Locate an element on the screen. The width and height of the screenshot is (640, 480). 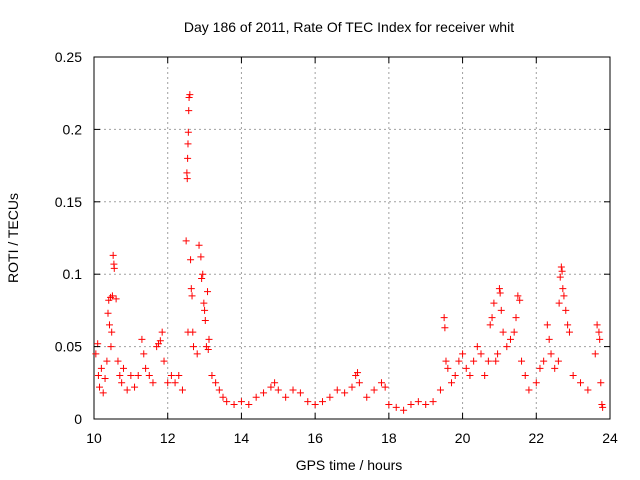
y-tick-label: 0.05 is located at coordinates (68, 347).